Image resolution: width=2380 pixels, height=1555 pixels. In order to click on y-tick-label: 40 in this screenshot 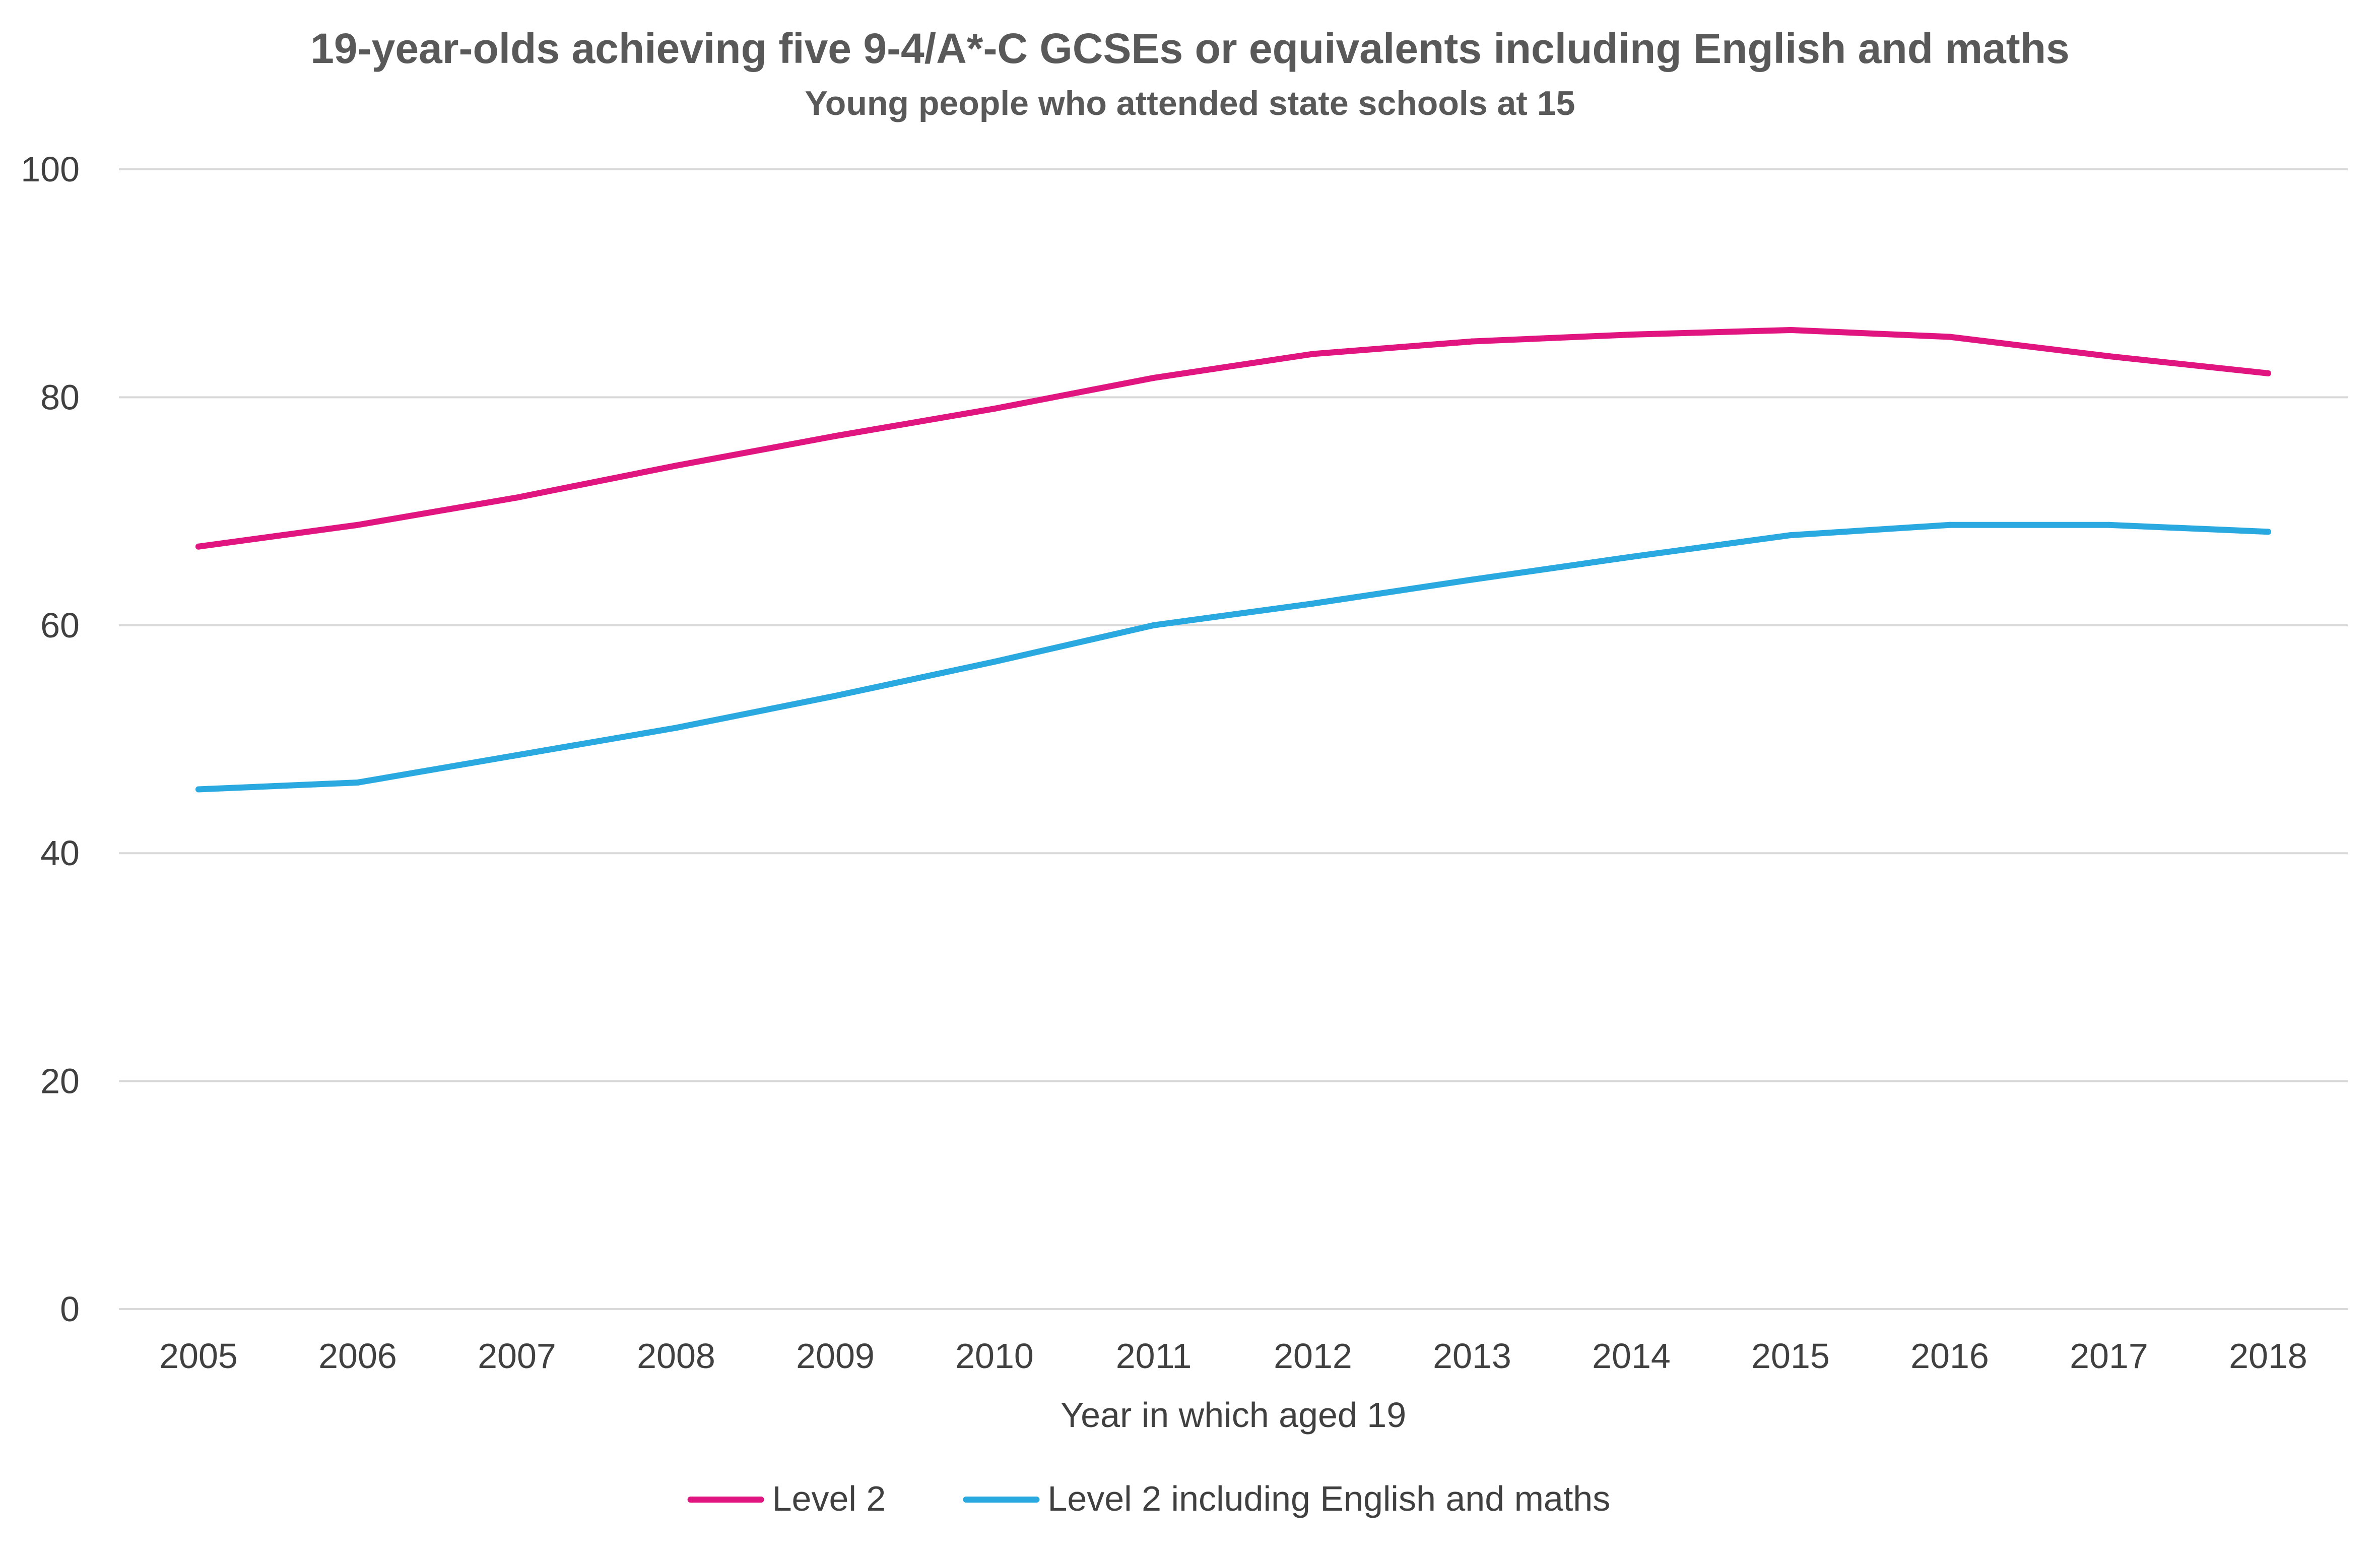, I will do `click(60, 853)`.